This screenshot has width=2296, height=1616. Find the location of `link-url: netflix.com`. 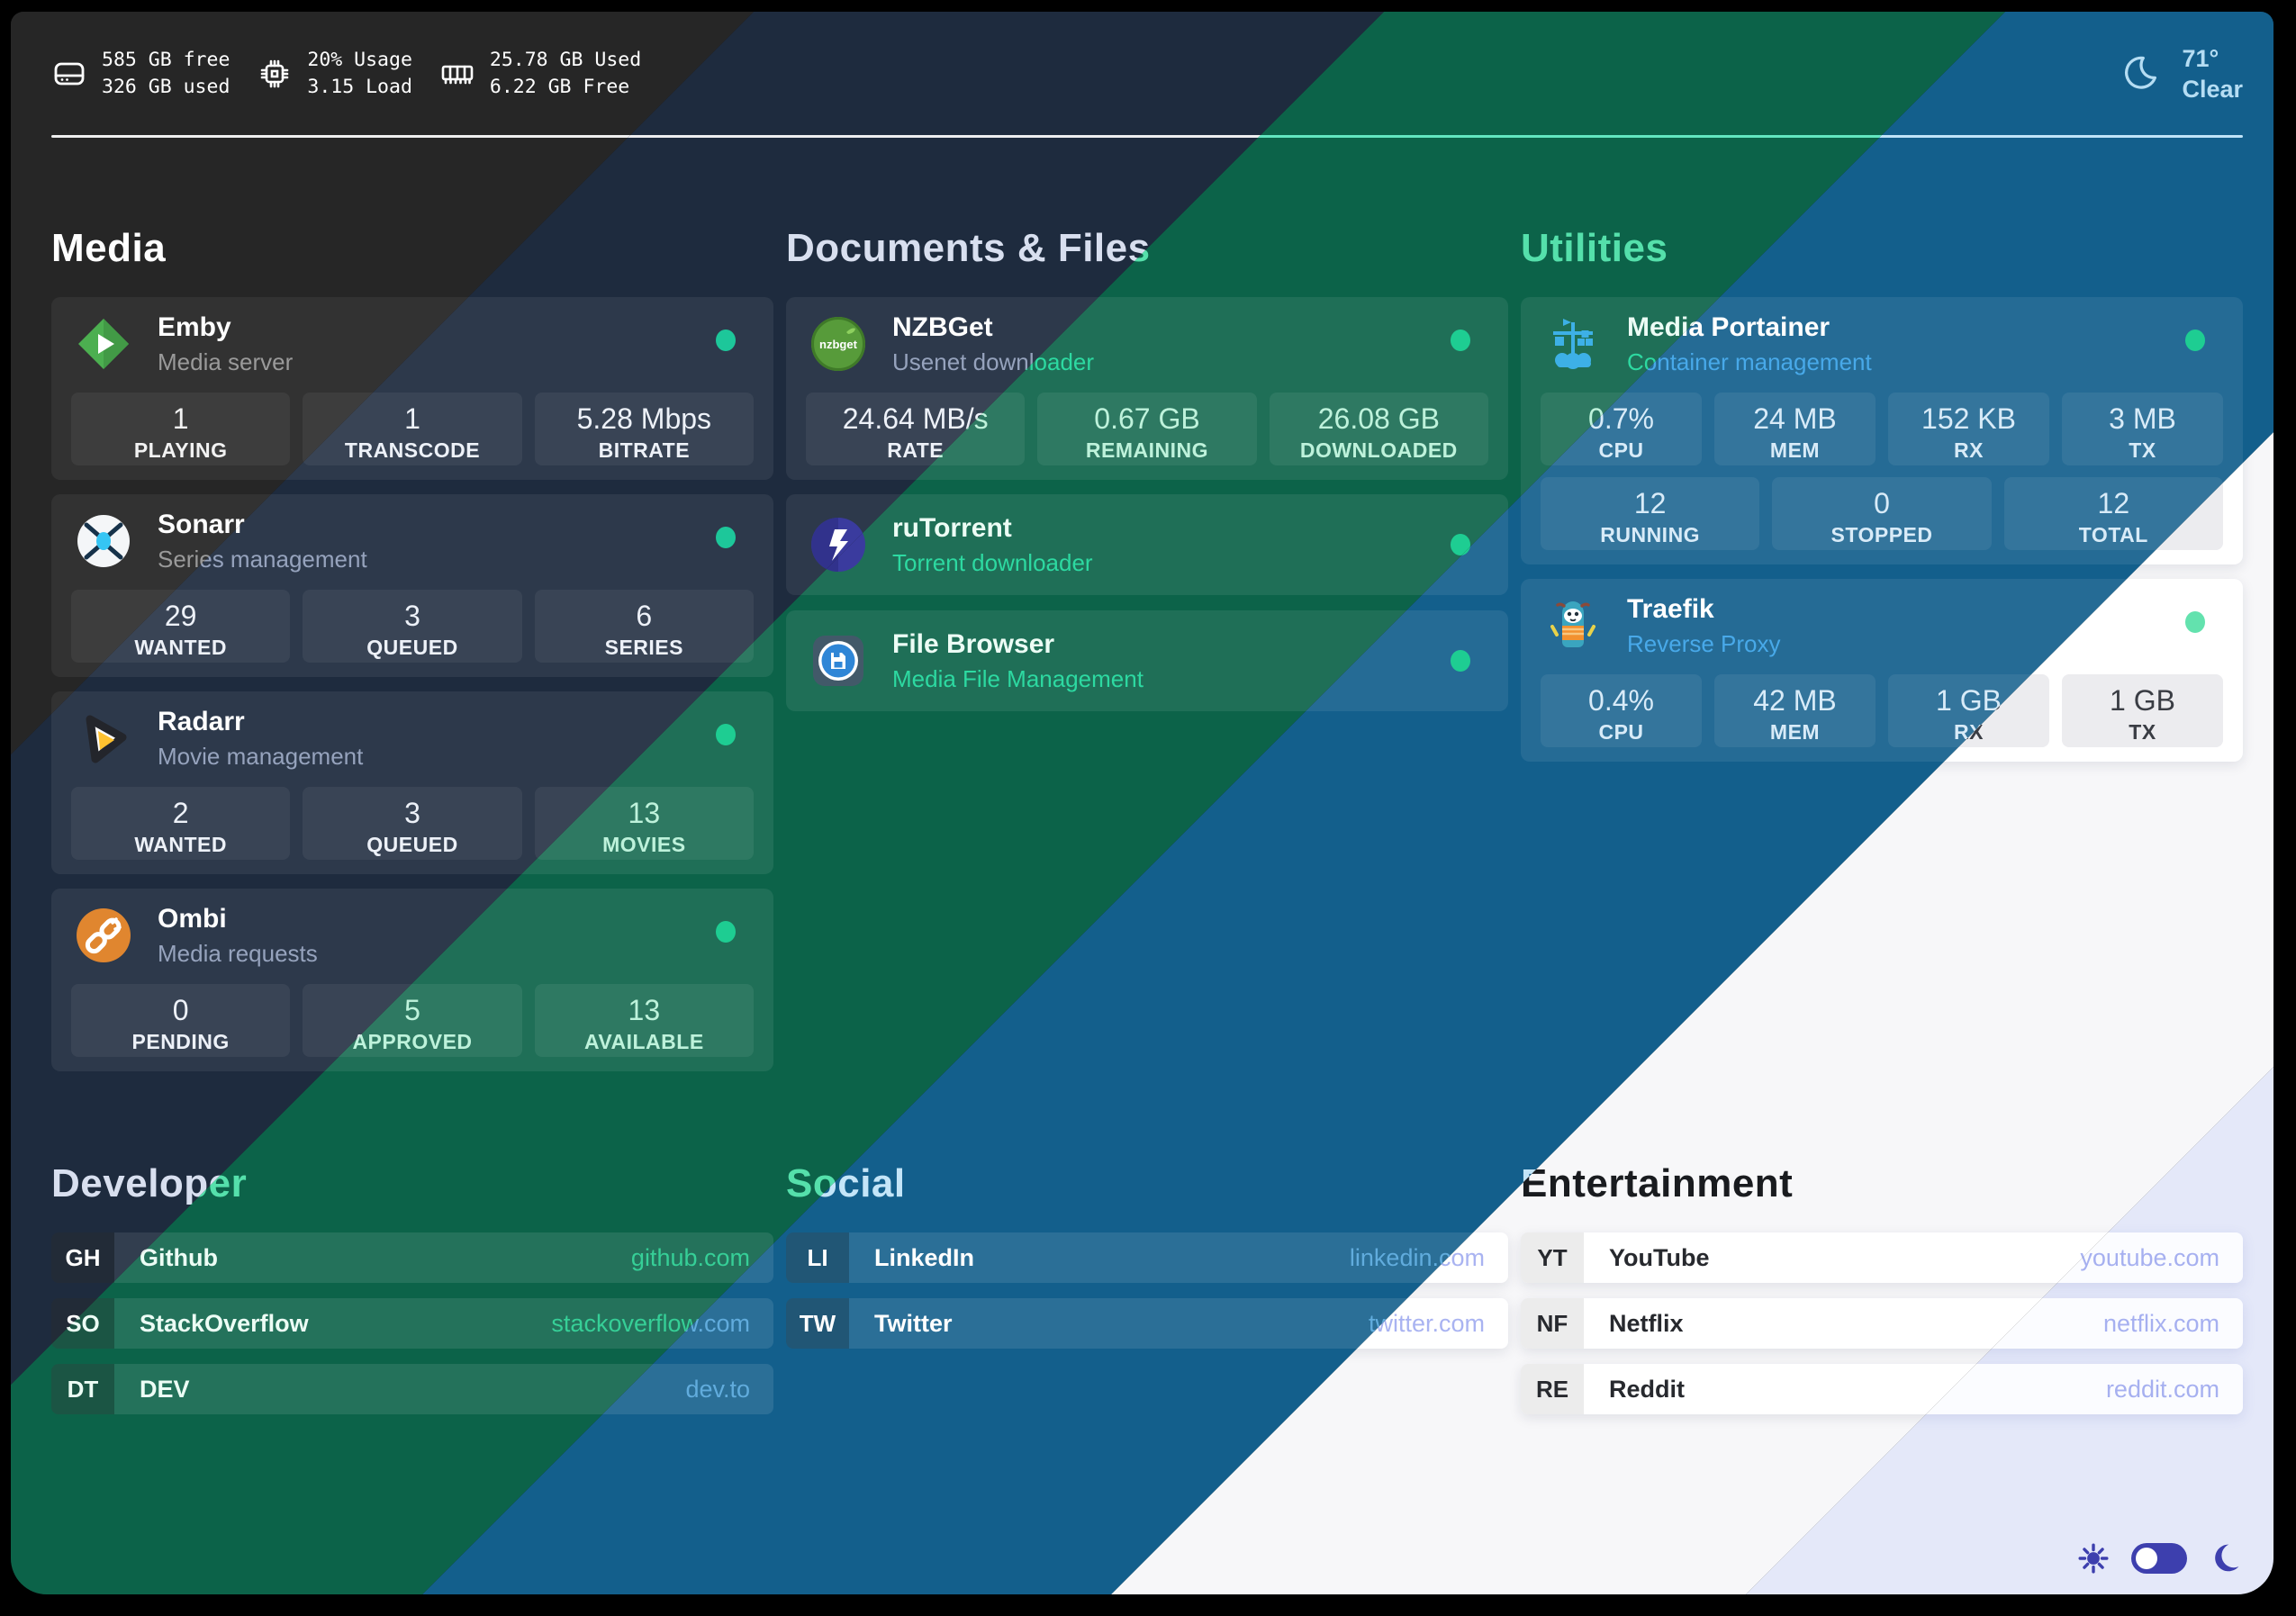

link-url: netflix.com is located at coordinates (2160, 1323).